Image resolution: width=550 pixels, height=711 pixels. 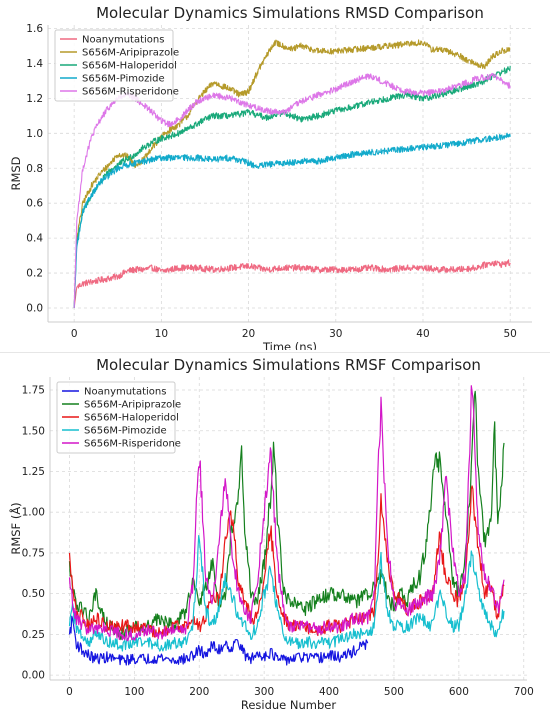 What do you see at coordinates (33, 594) in the screenshot?
I see `y-tick-label: 0.50` at bounding box center [33, 594].